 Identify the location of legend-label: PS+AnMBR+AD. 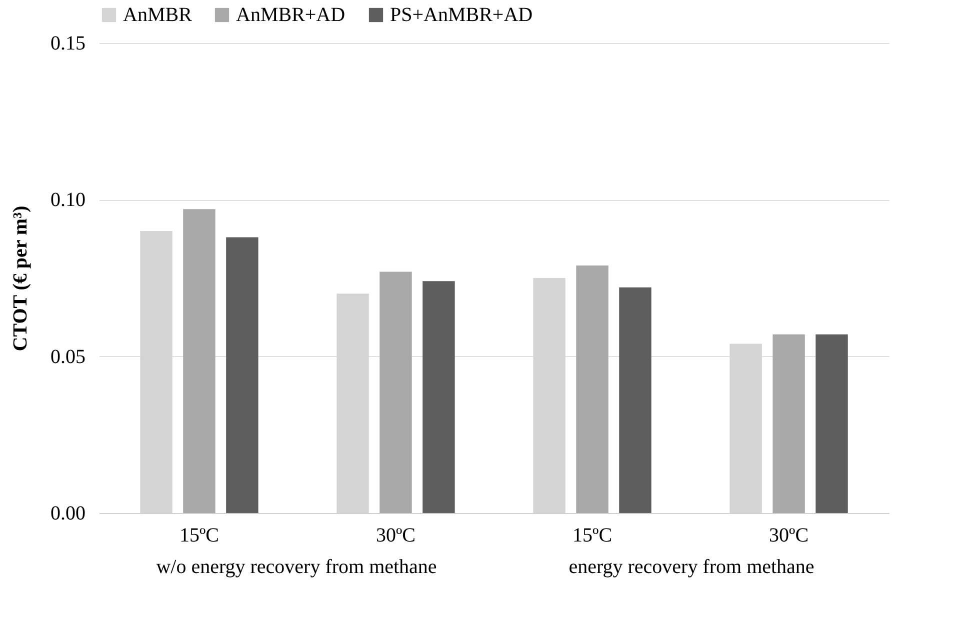
(461, 15).